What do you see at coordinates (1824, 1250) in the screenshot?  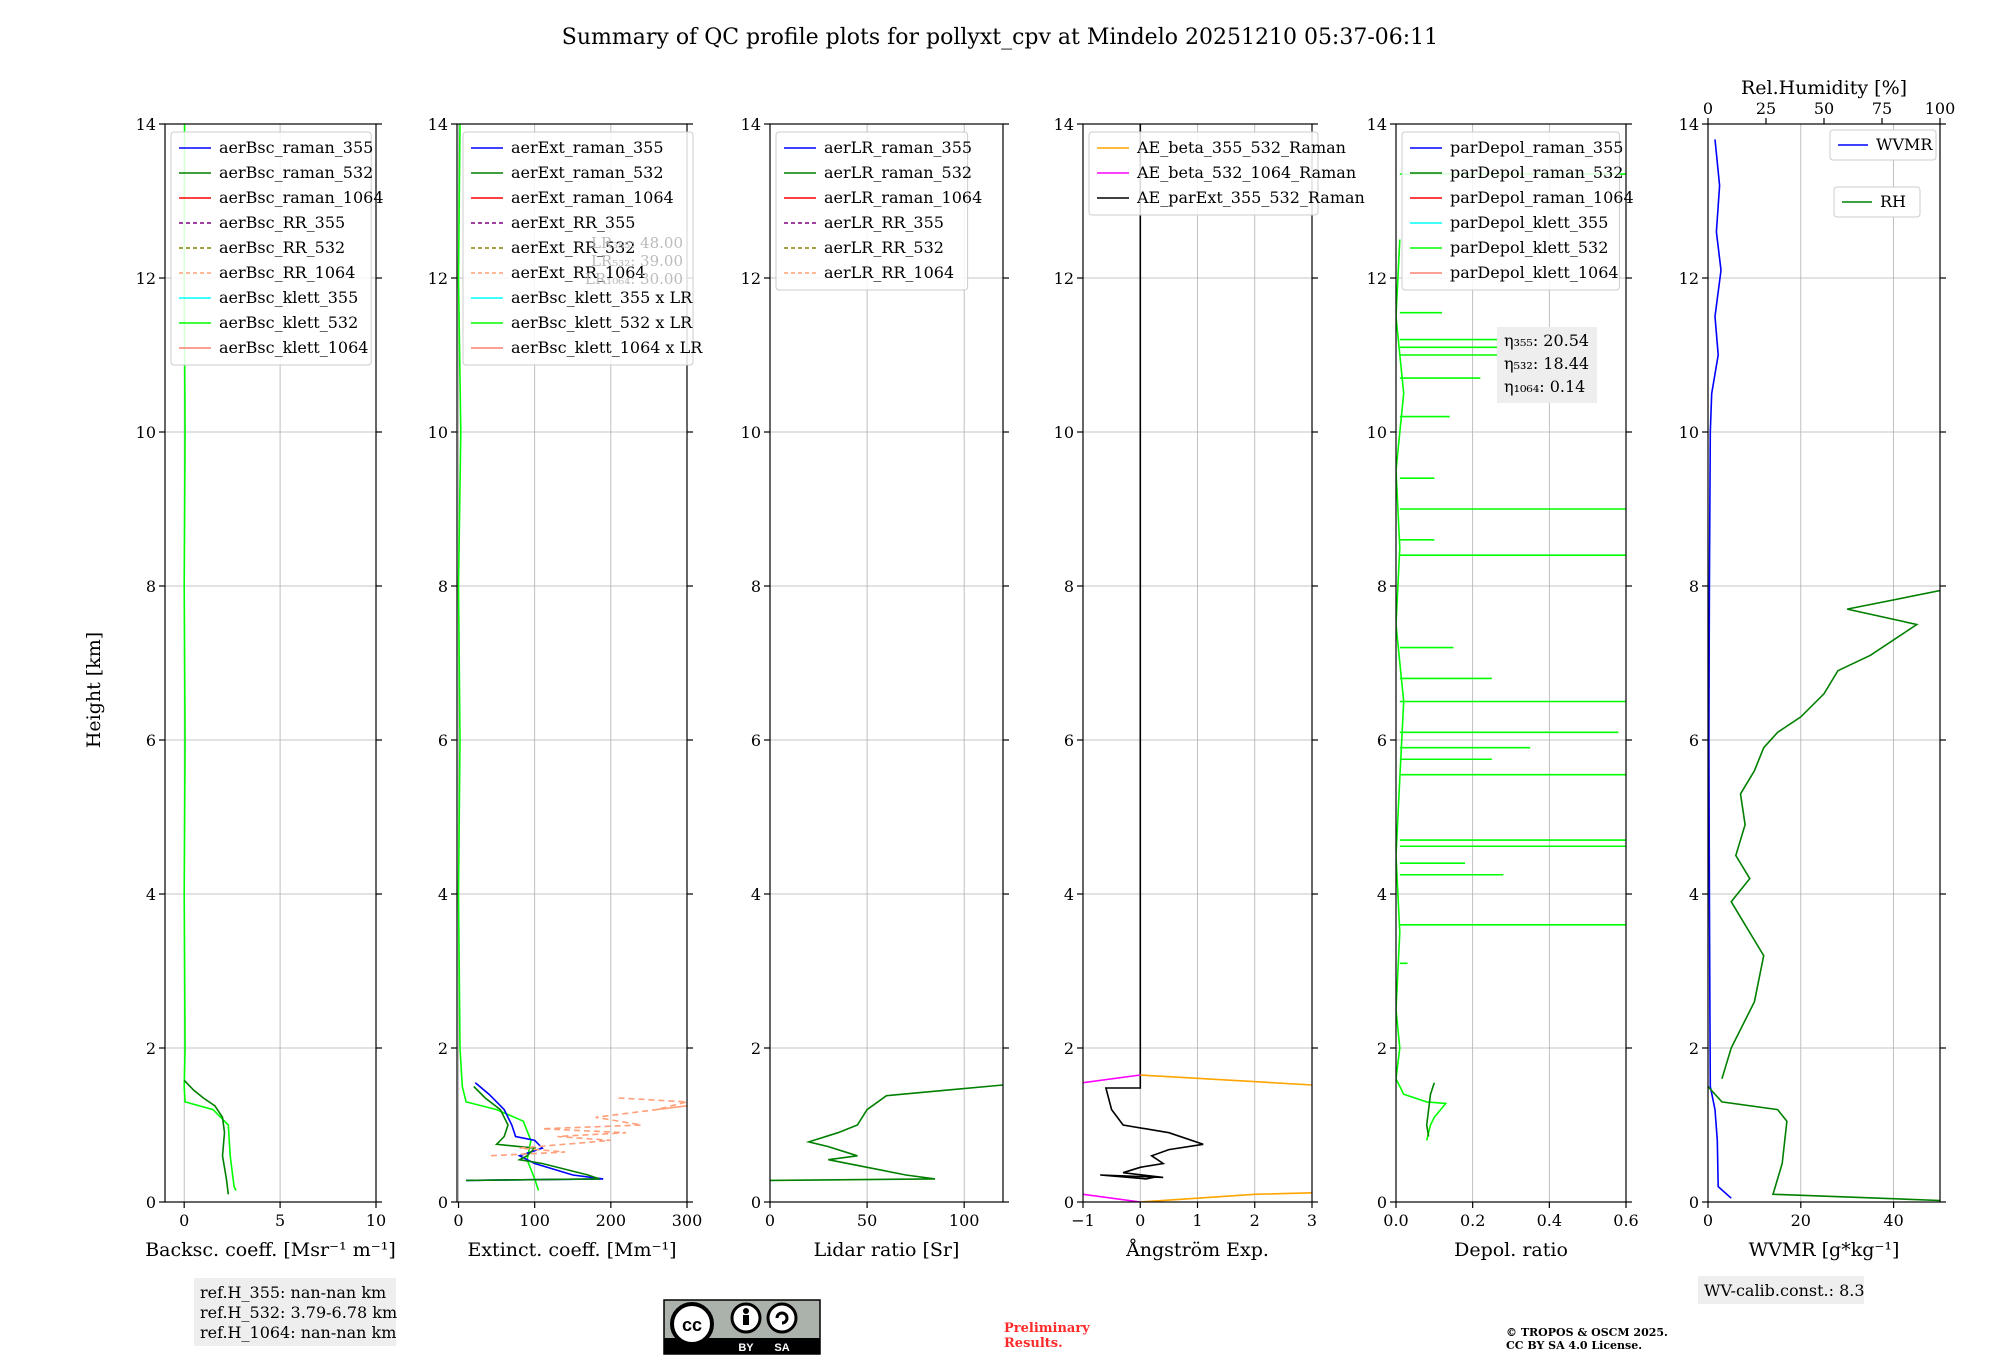 I see `x-axis-label: WVMR [g*kg⁻¹]` at bounding box center [1824, 1250].